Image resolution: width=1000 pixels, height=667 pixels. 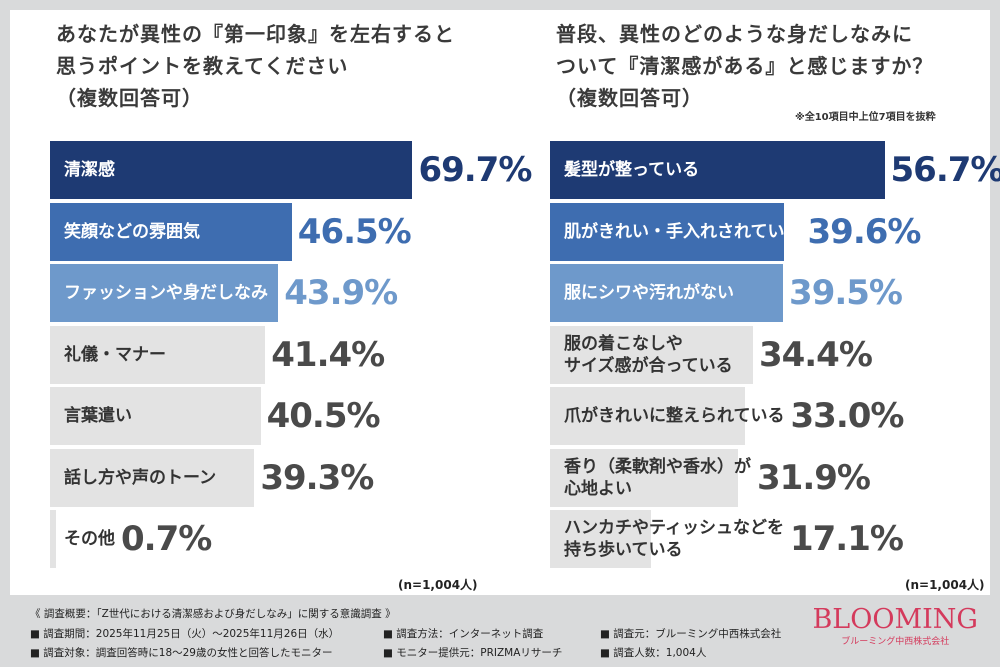 What do you see at coordinates (463, 634) in the screenshot?
I see `survey-method: ■ 調査方法：インターネット調査` at bounding box center [463, 634].